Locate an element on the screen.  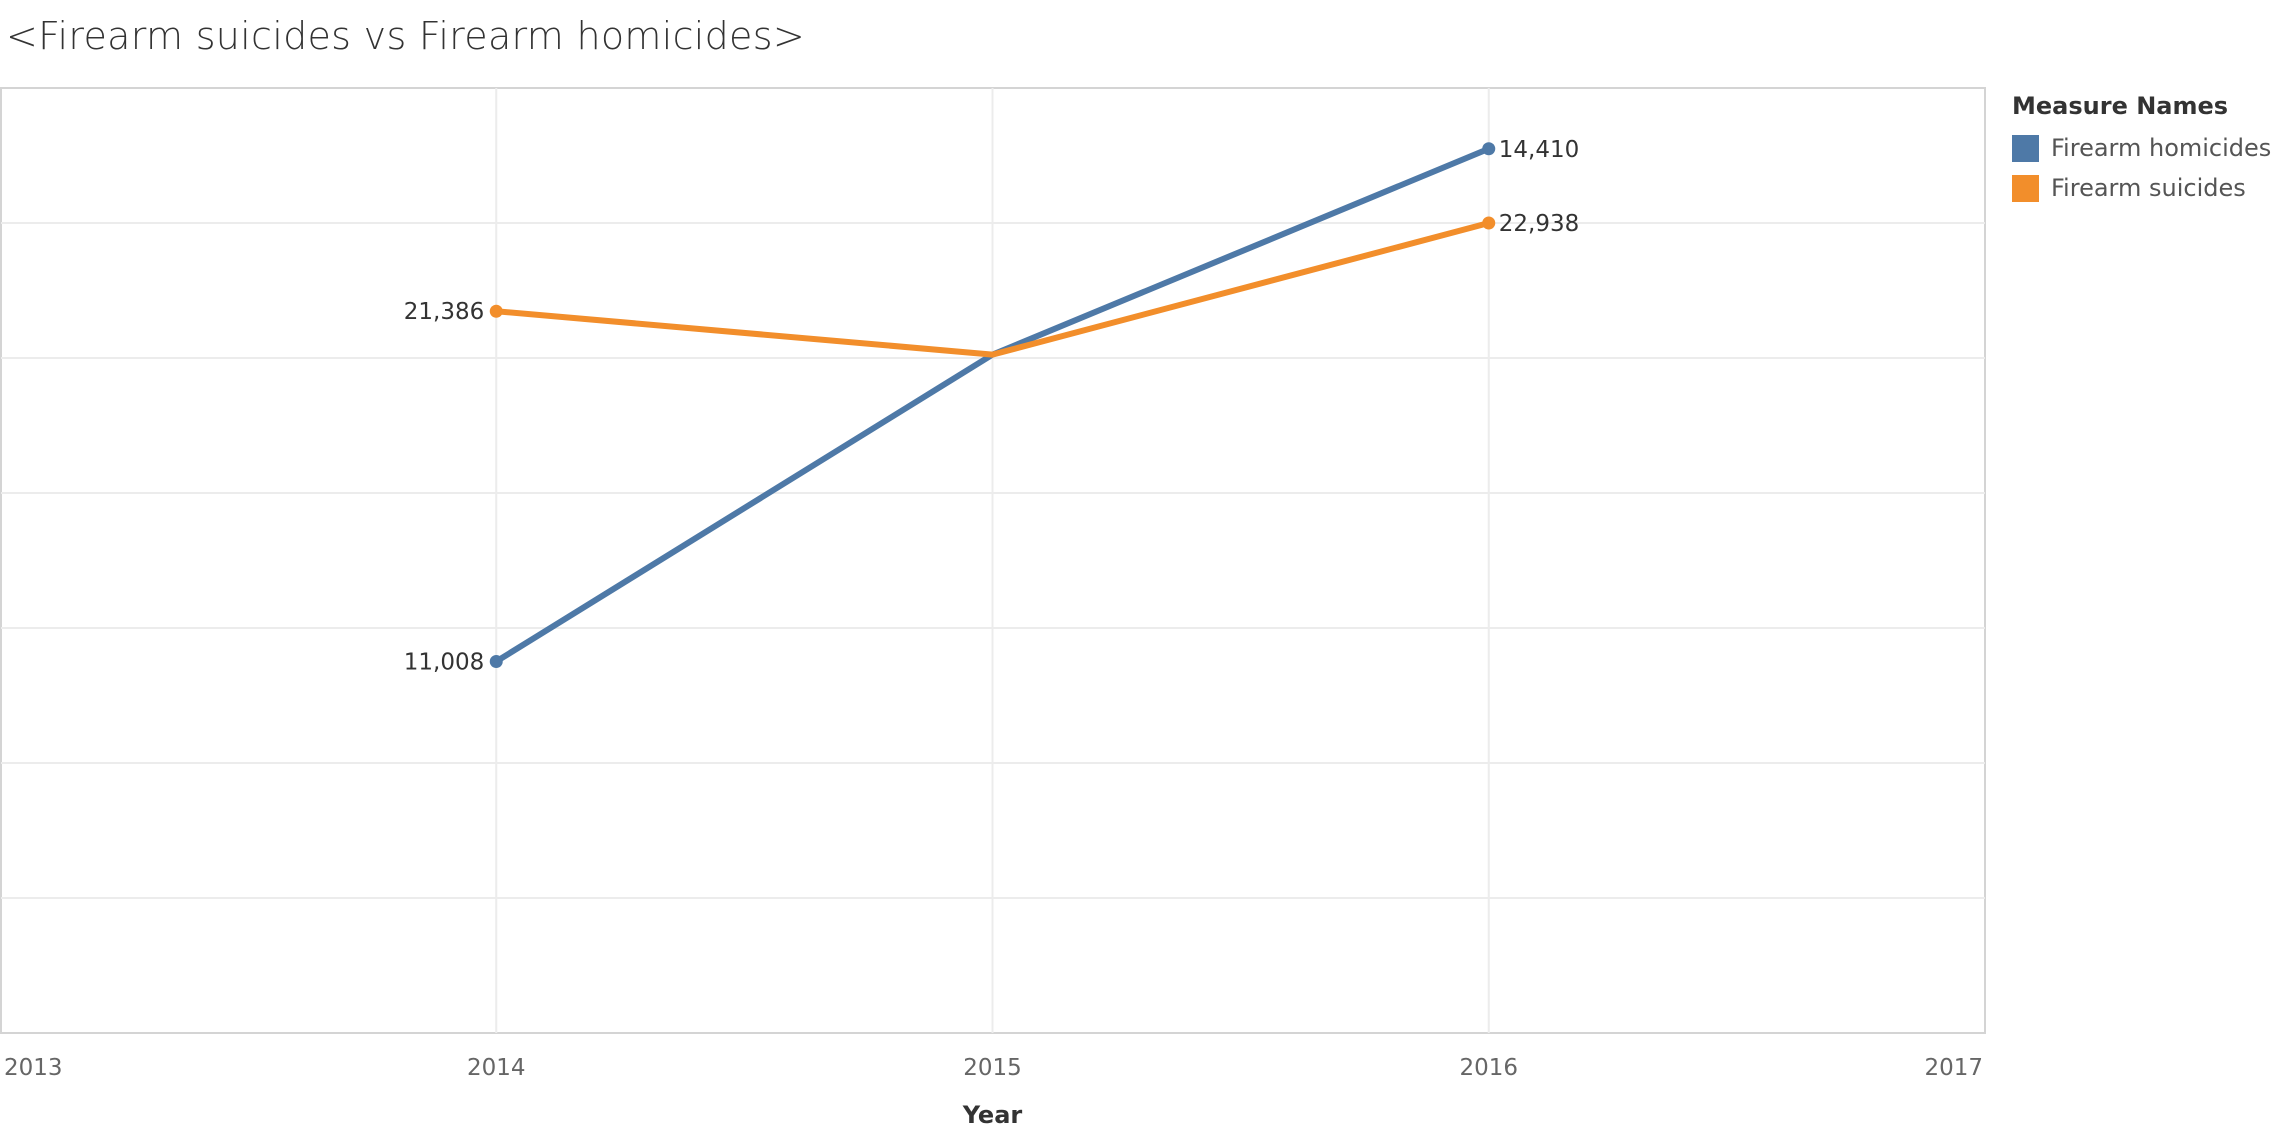
series-line-firearm-suicides is located at coordinates (992, 289).